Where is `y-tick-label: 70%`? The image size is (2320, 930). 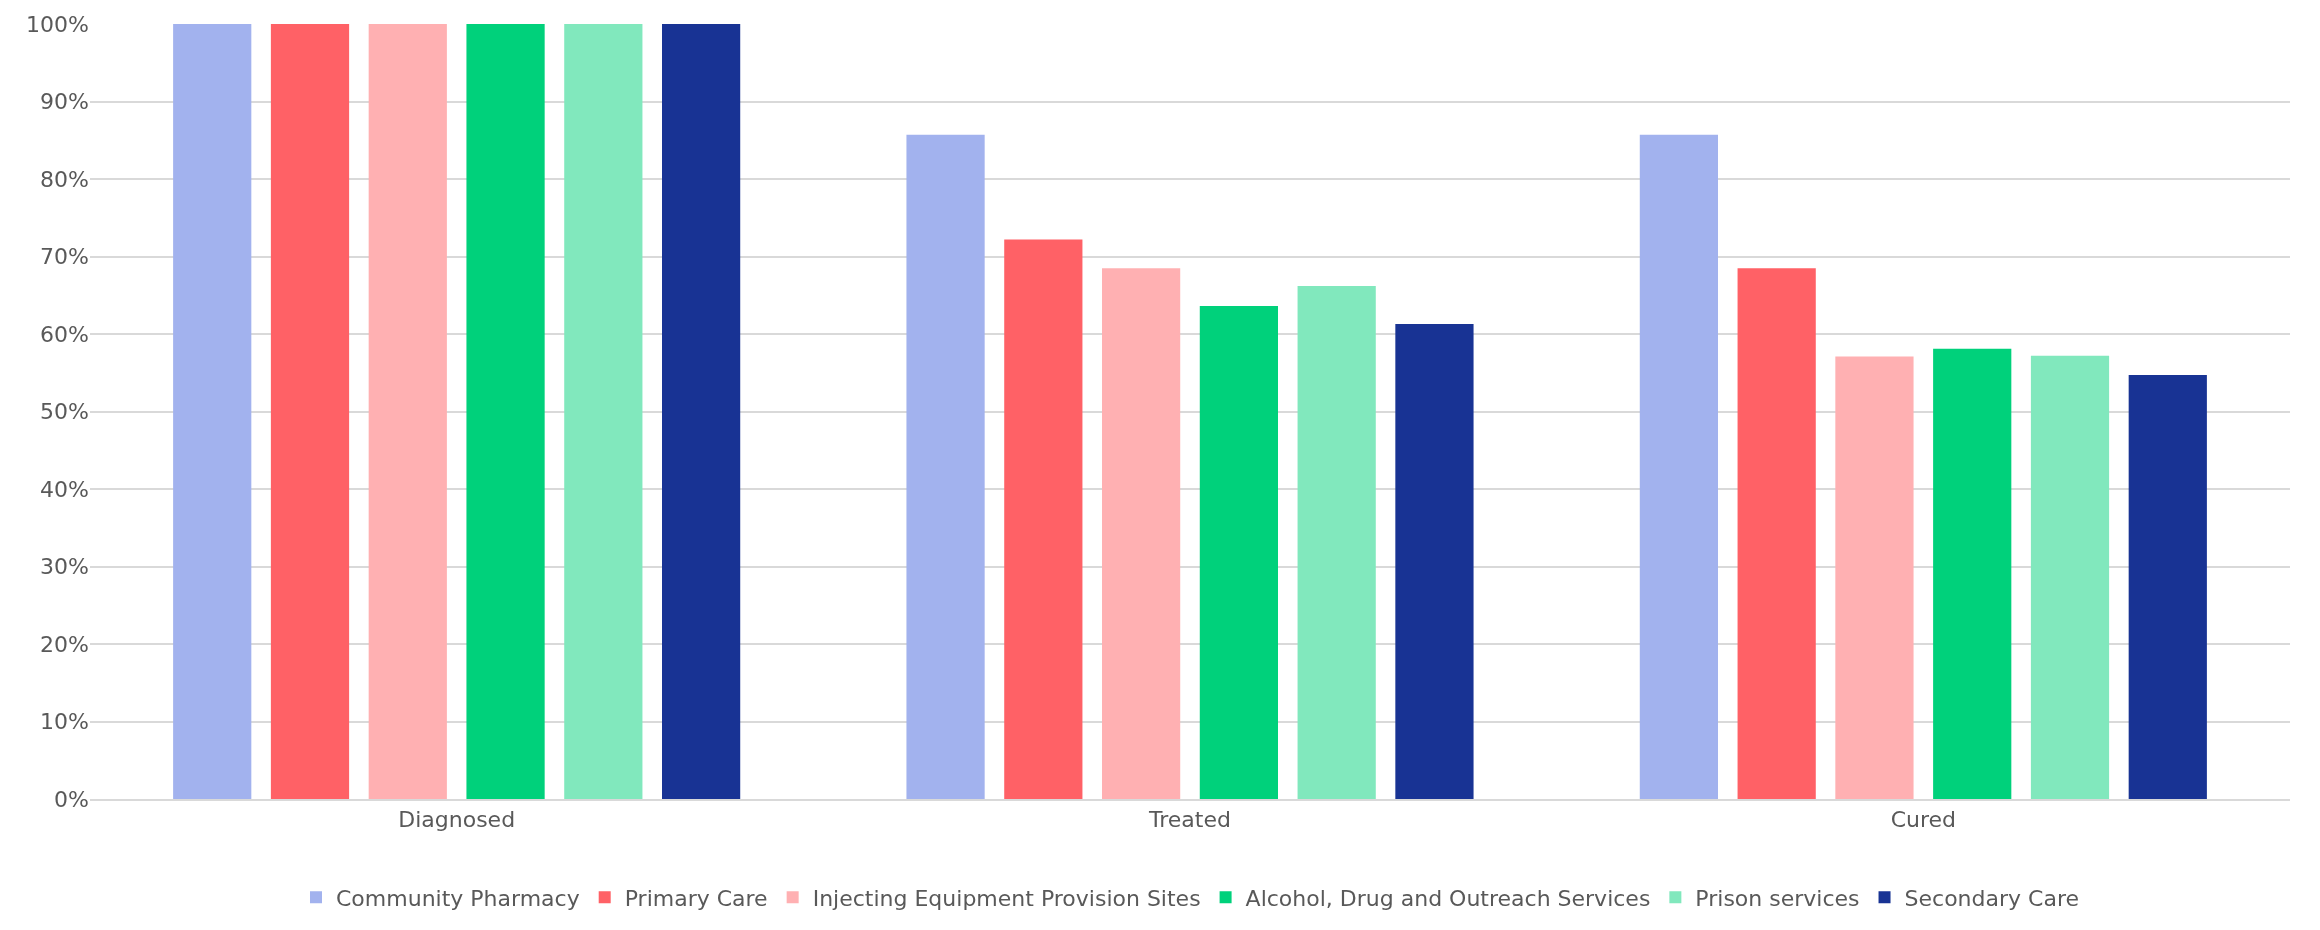 y-tick-label: 70% is located at coordinates (64, 257).